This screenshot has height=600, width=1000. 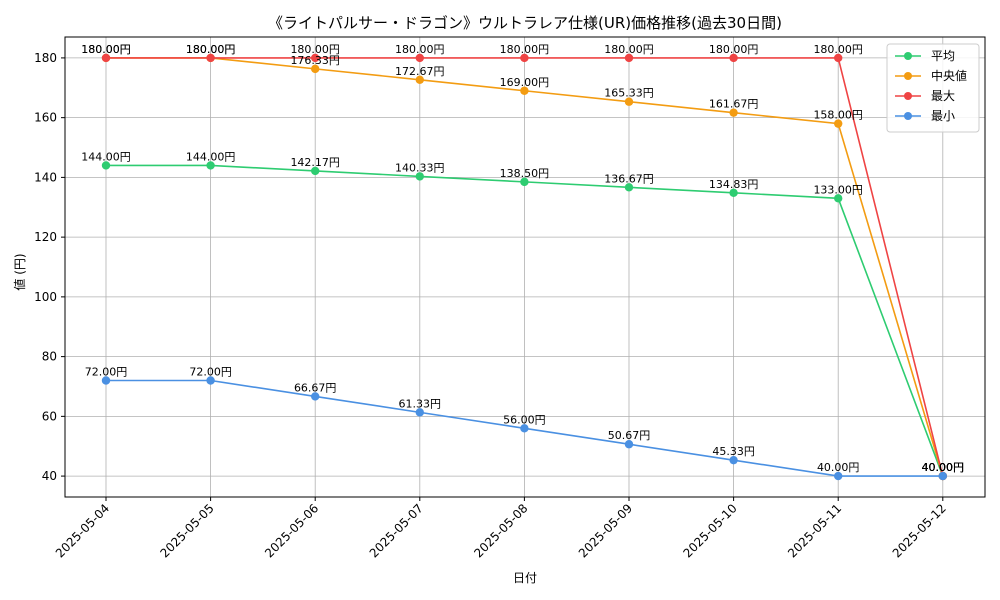 What do you see at coordinates (420, 71) in the screenshot?
I see `data-label: 172.67円` at bounding box center [420, 71].